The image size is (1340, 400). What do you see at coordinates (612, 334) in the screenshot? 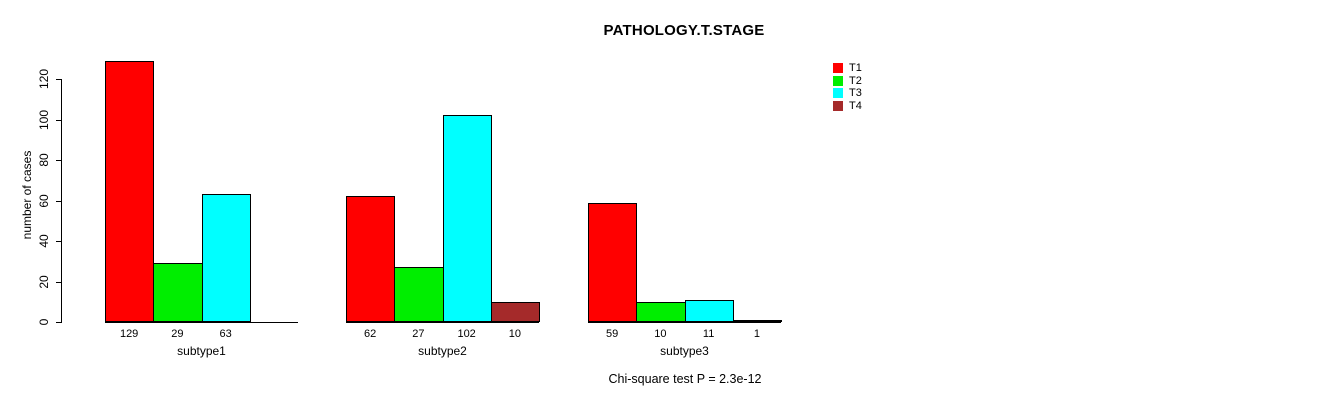
I see `bar-value-label: 59` at bounding box center [612, 334].